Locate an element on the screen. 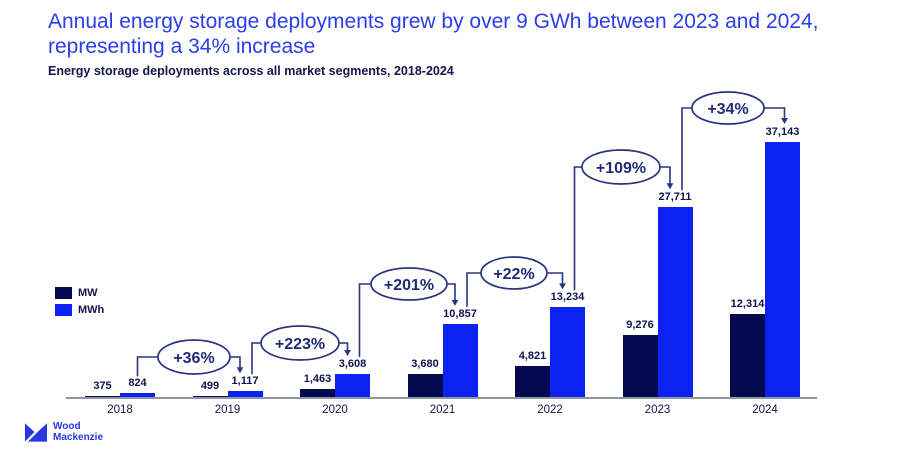 The height and width of the screenshot is (461, 913). value-label-mwh-2024: 37,143 is located at coordinates (782, 132).